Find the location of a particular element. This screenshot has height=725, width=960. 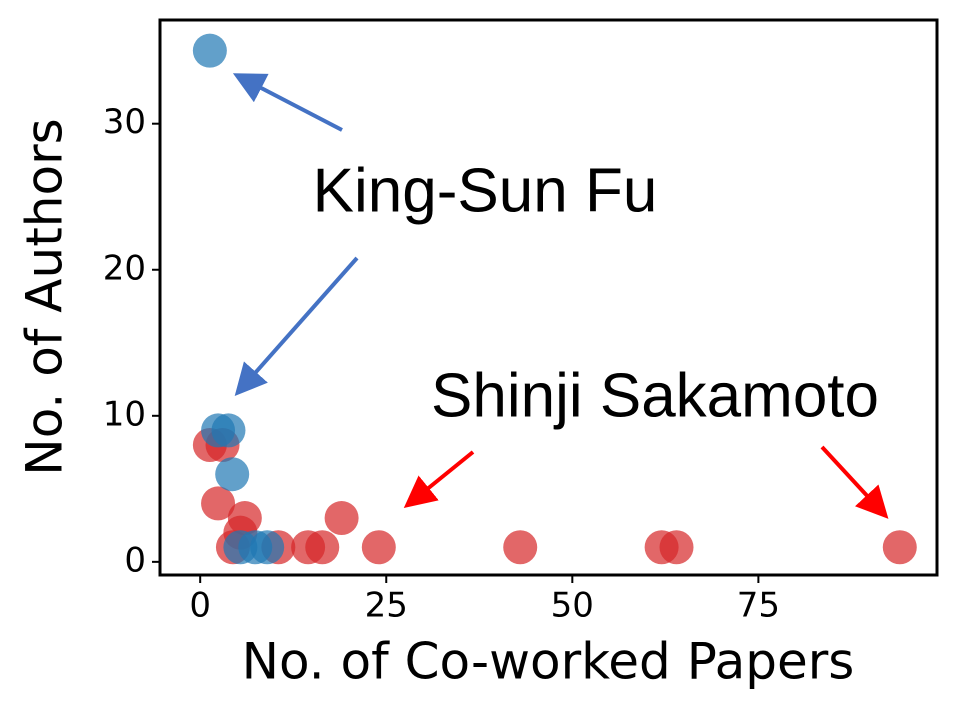

annotation: King-Sun Fu is located at coordinates (485, 190).